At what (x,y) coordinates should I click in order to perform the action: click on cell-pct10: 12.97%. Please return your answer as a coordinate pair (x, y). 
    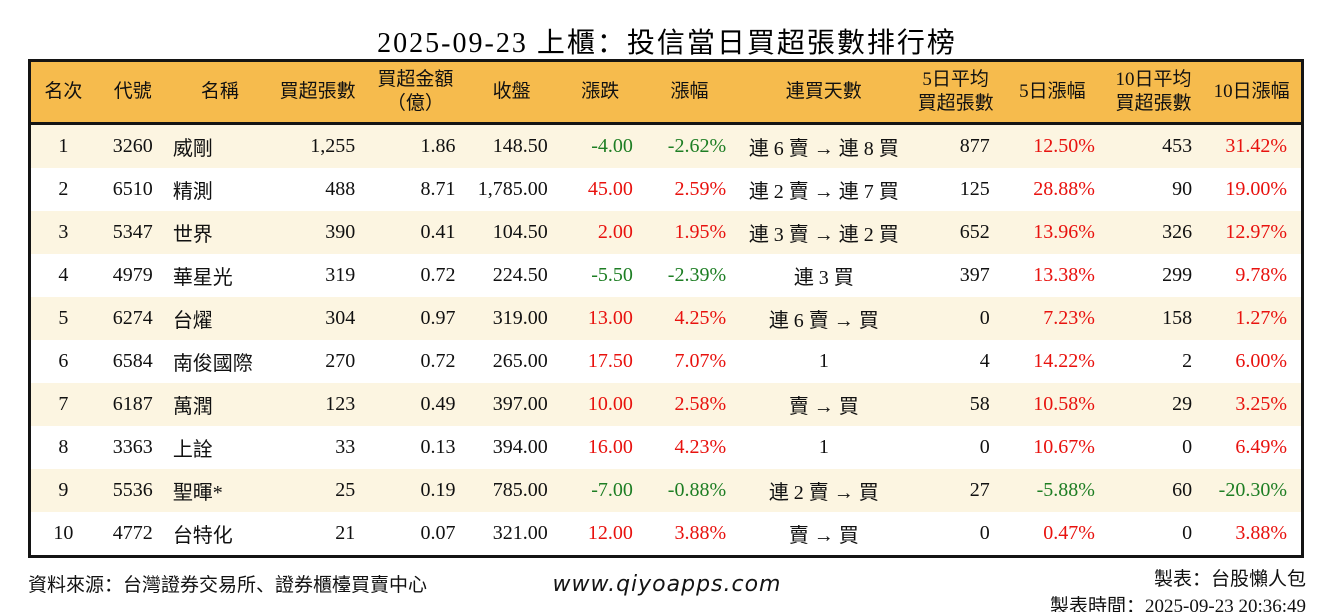
    Looking at the image, I should click on (1256, 232).